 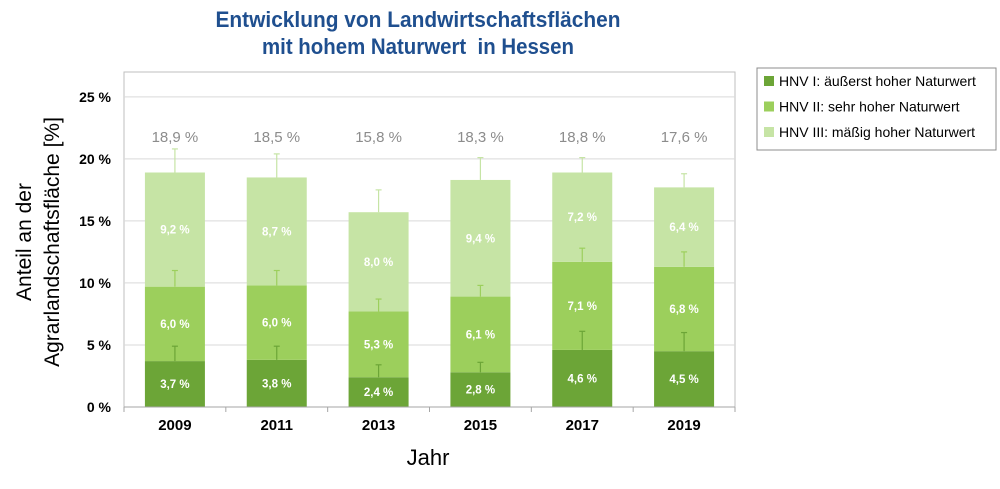 I want to click on legend-label-hnv-i: HNV I: äußerst hoher Naturwert, so click(x=877, y=81).